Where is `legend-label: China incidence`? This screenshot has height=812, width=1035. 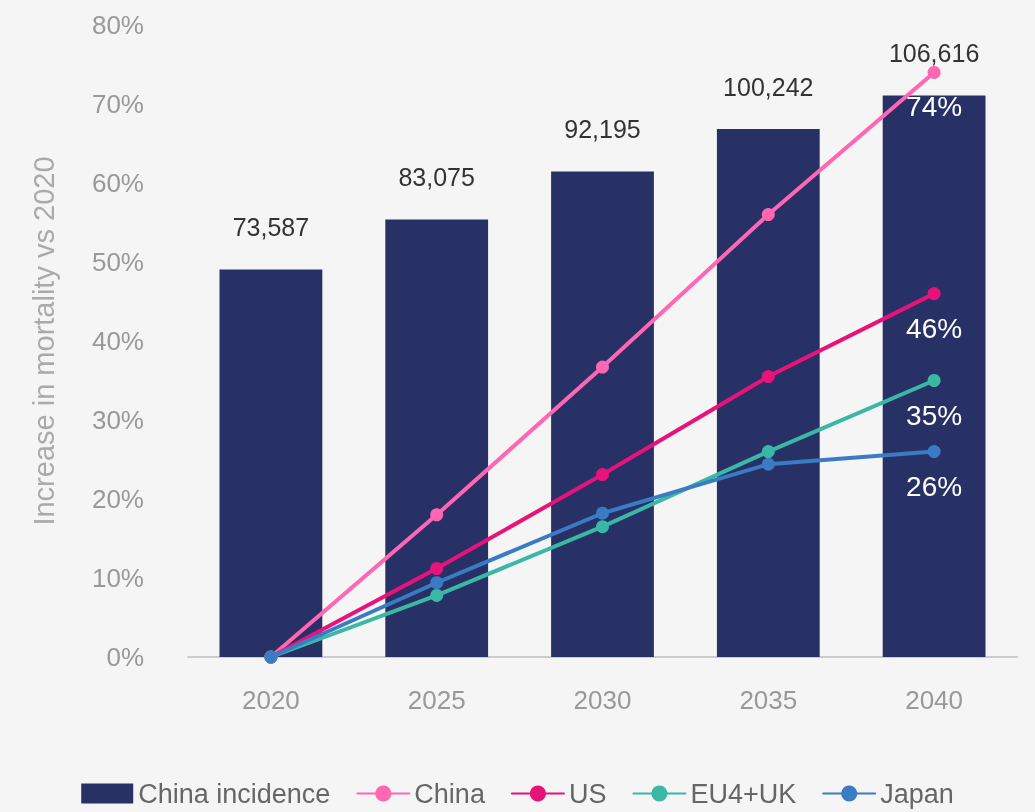
legend-label: China incidence is located at coordinates (234, 793).